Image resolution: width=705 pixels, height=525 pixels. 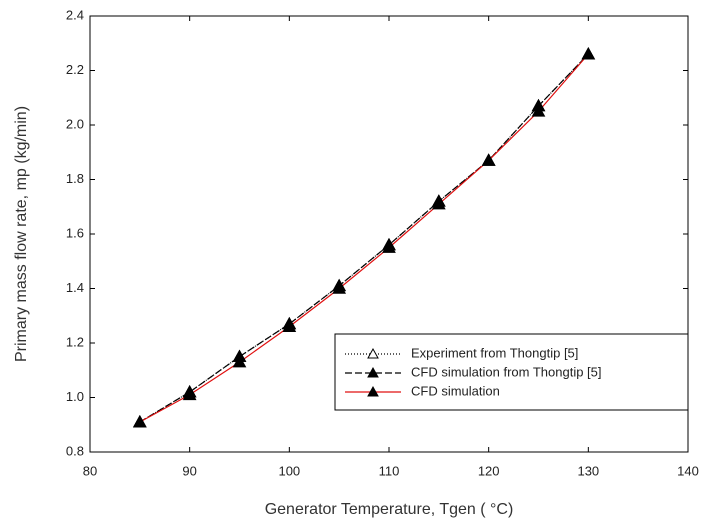 What do you see at coordinates (494, 352) in the screenshot?
I see `legend-label: Experiment from Thongtip [5]` at bounding box center [494, 352].